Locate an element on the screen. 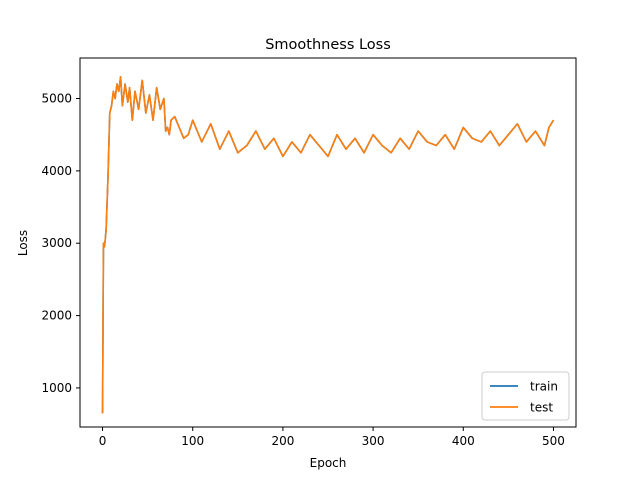  y-axis-label: Loss is located at coordinates (23, 243).